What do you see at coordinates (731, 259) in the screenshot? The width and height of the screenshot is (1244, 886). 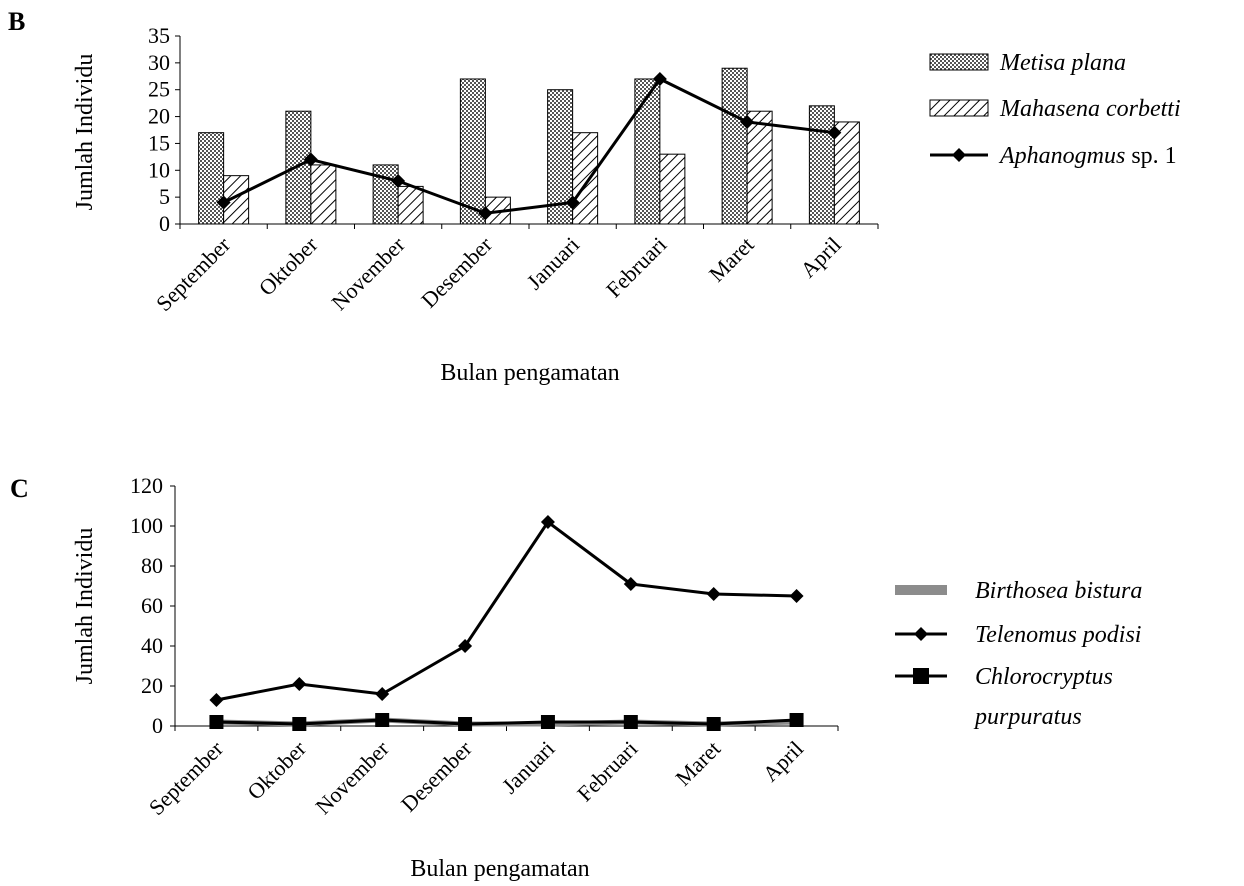 I see `x-tick-label-b: Maret` at bounding box center [731, 259].